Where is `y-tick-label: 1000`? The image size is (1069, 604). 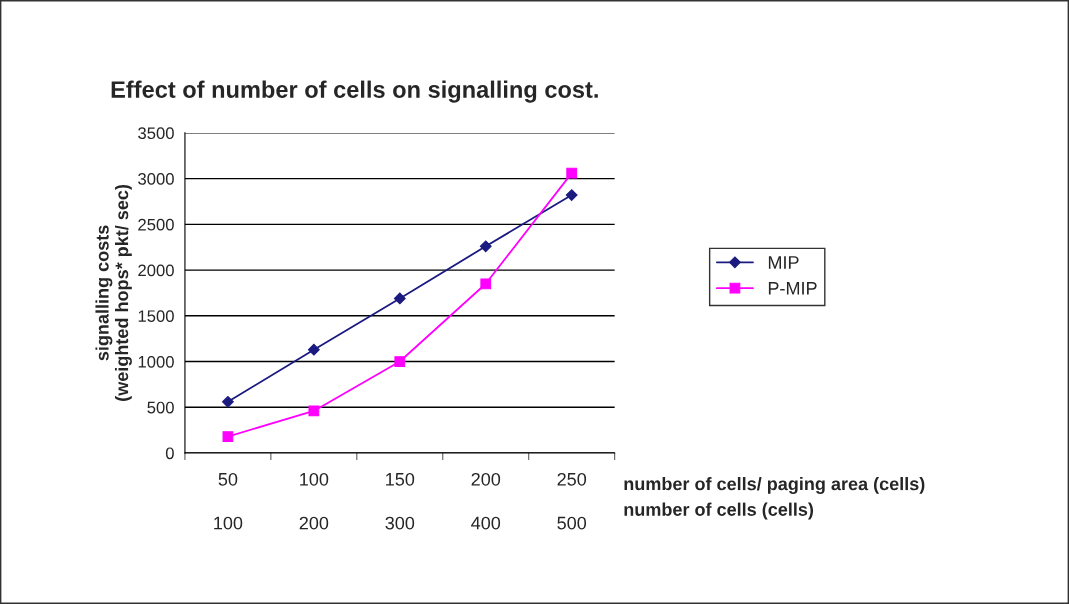 y-tick-label: 1000 is located at coordinates (156, 361).